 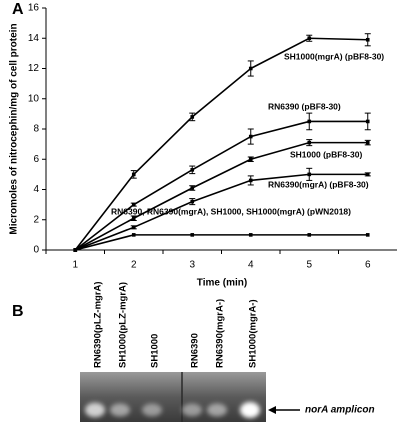 What do you see at coordinates (272, 410) in the screenshot?
I see `arrow-head` at bounding box center [272, 410].